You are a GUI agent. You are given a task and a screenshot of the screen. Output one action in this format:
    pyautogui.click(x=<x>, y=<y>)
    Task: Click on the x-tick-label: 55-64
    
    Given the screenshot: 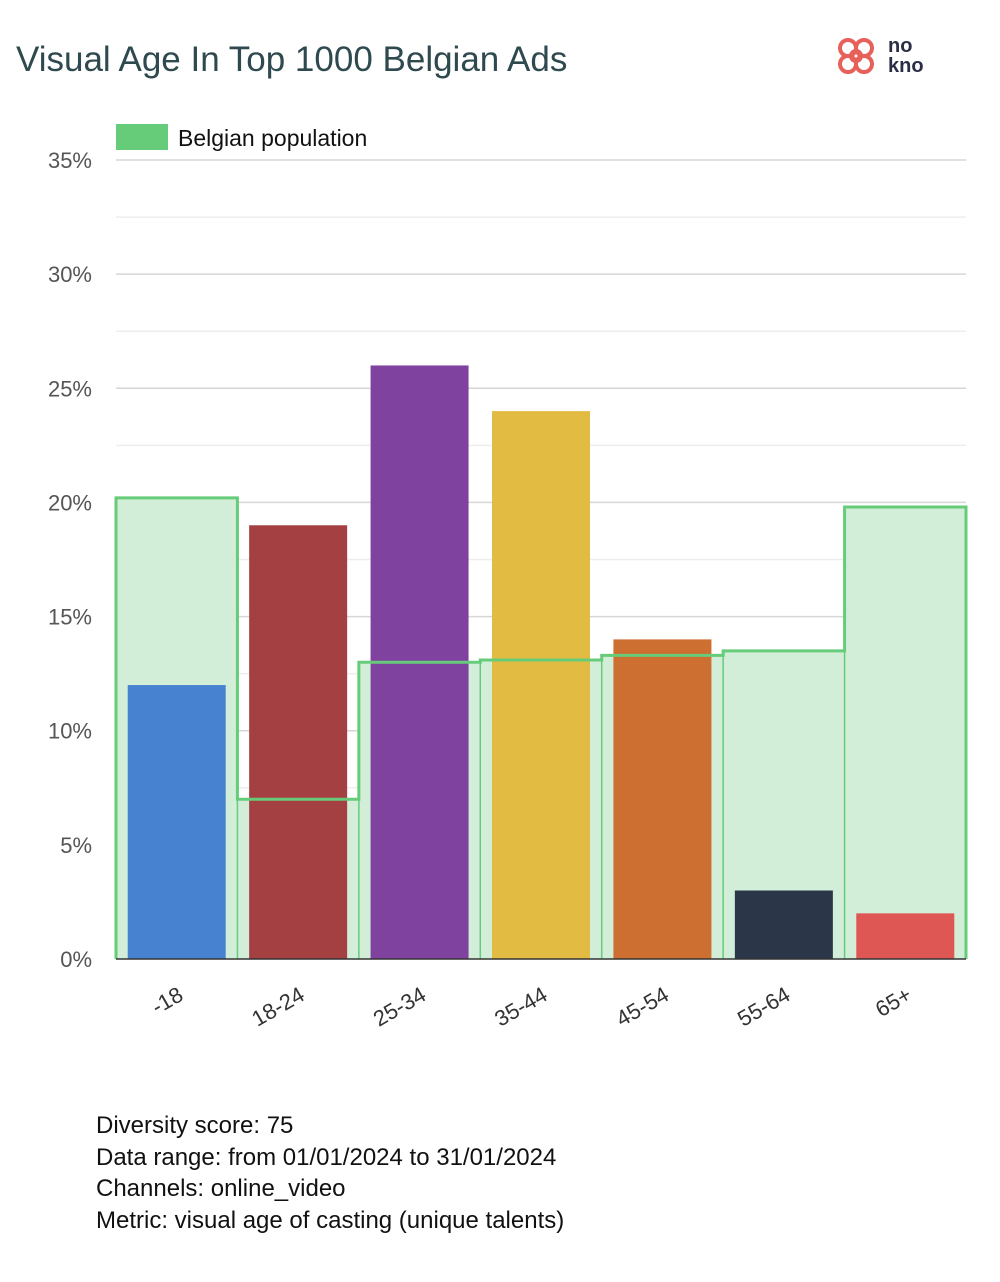 What is the action you would take?
    pyautogui.click(x=763, y=1007)
    